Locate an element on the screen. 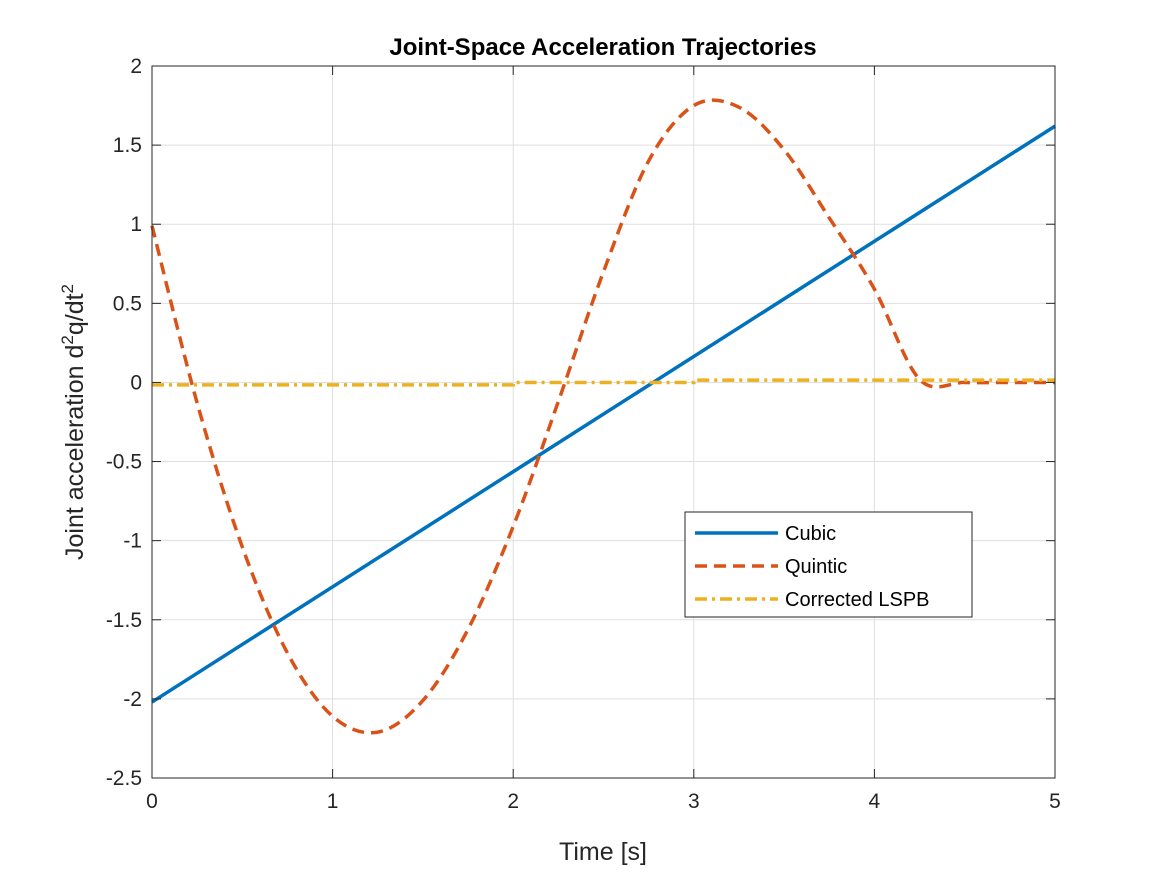  x-tick-label: 2 is located at coordinates (513, 801).